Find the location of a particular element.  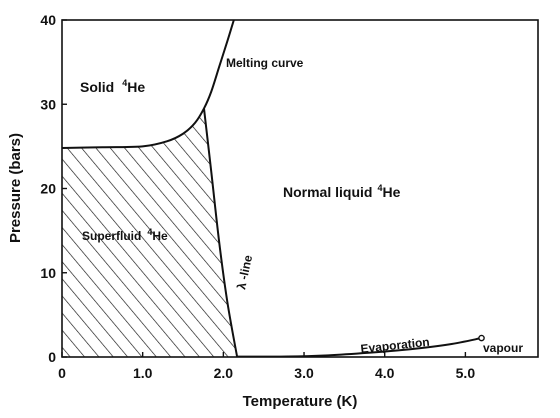

x-tick-label: 3.0 is located at coordinates (304, 373).